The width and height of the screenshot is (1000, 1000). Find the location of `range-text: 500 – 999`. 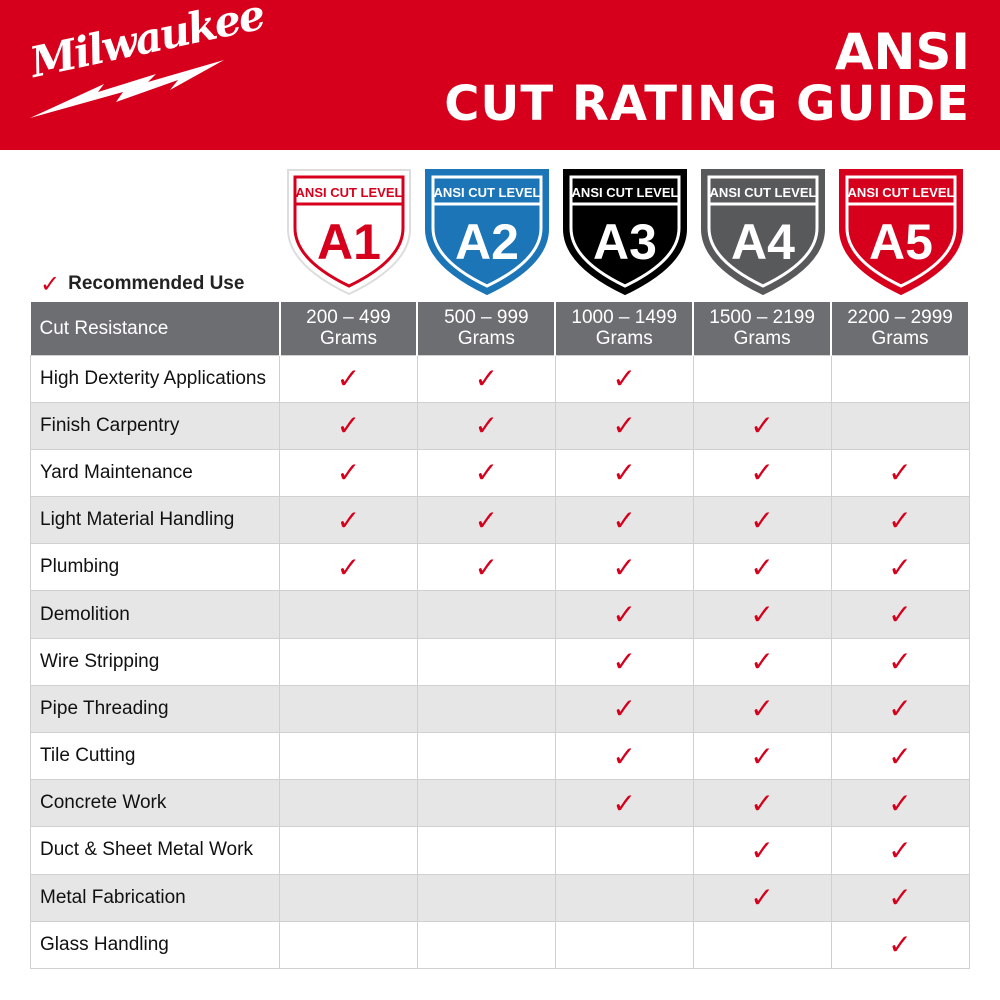

range-text: 500 – 999 is located at coordinates (486, 318).